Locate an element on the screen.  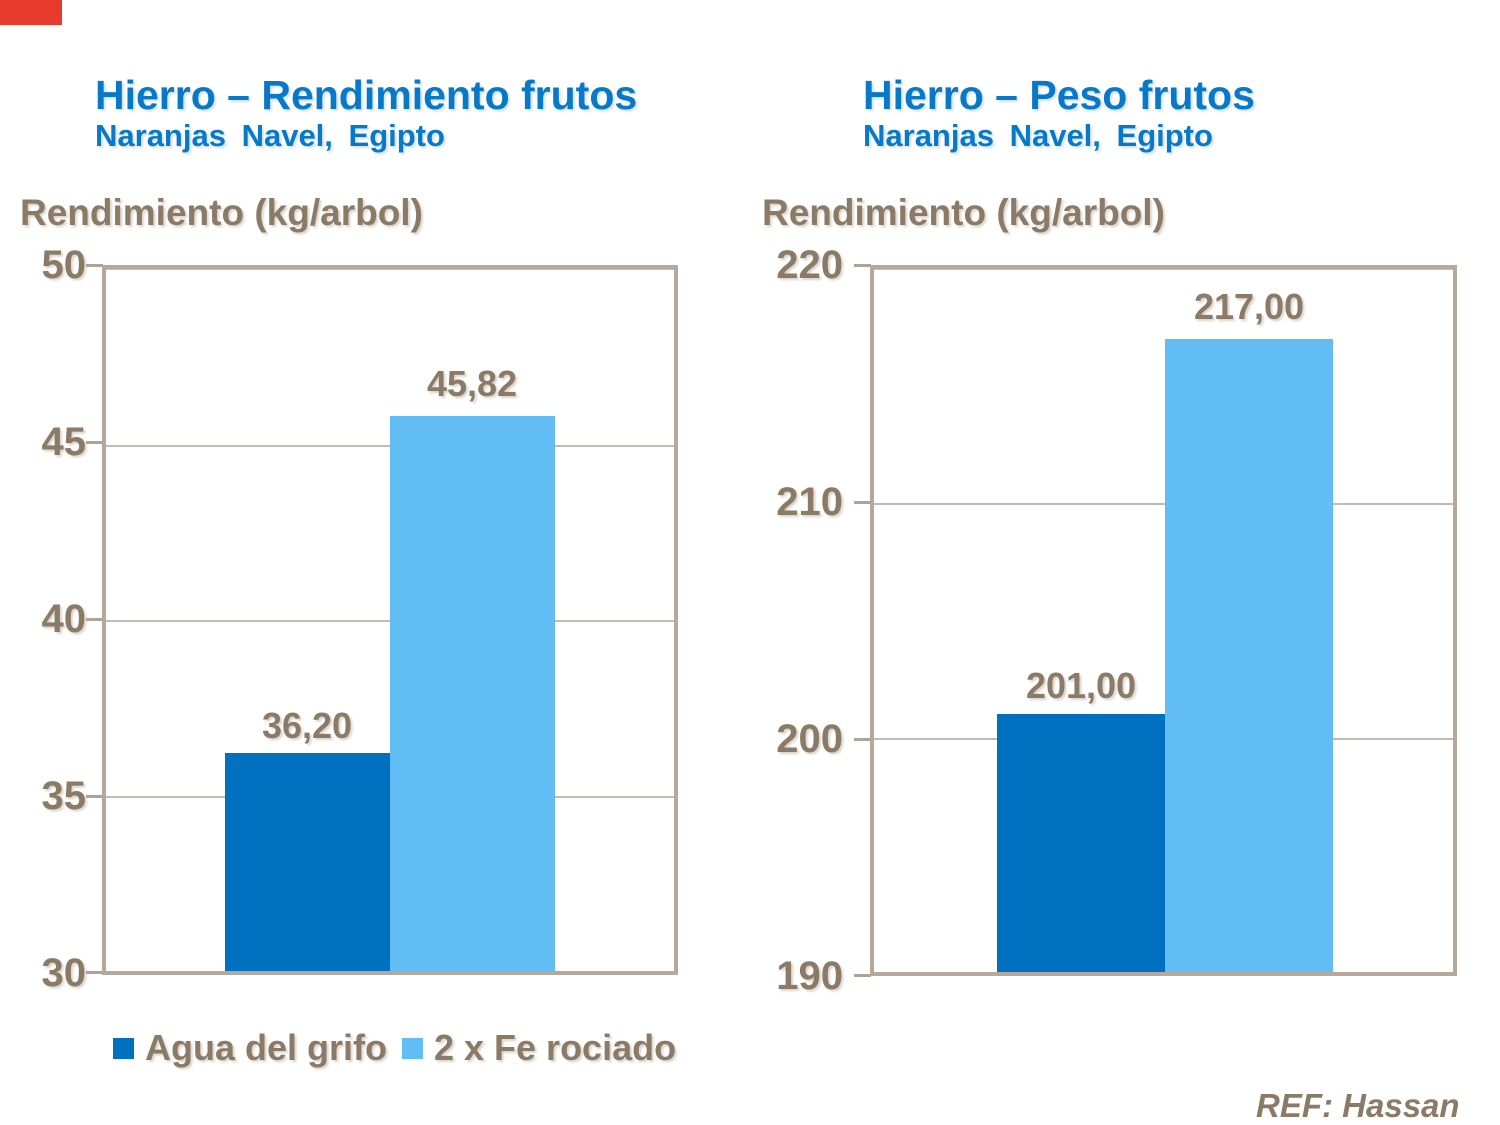
right-ytick-220: 220 is located at coordinates (809, 265).